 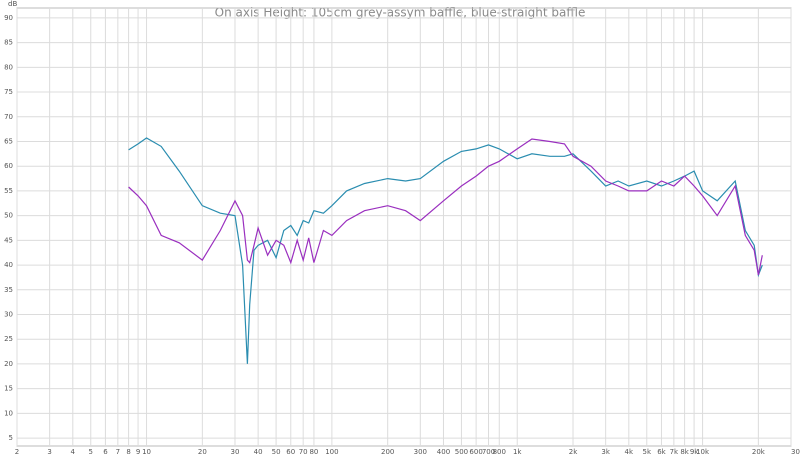 I want to click on x-tick-label: 300, so click(x=420, y=452).